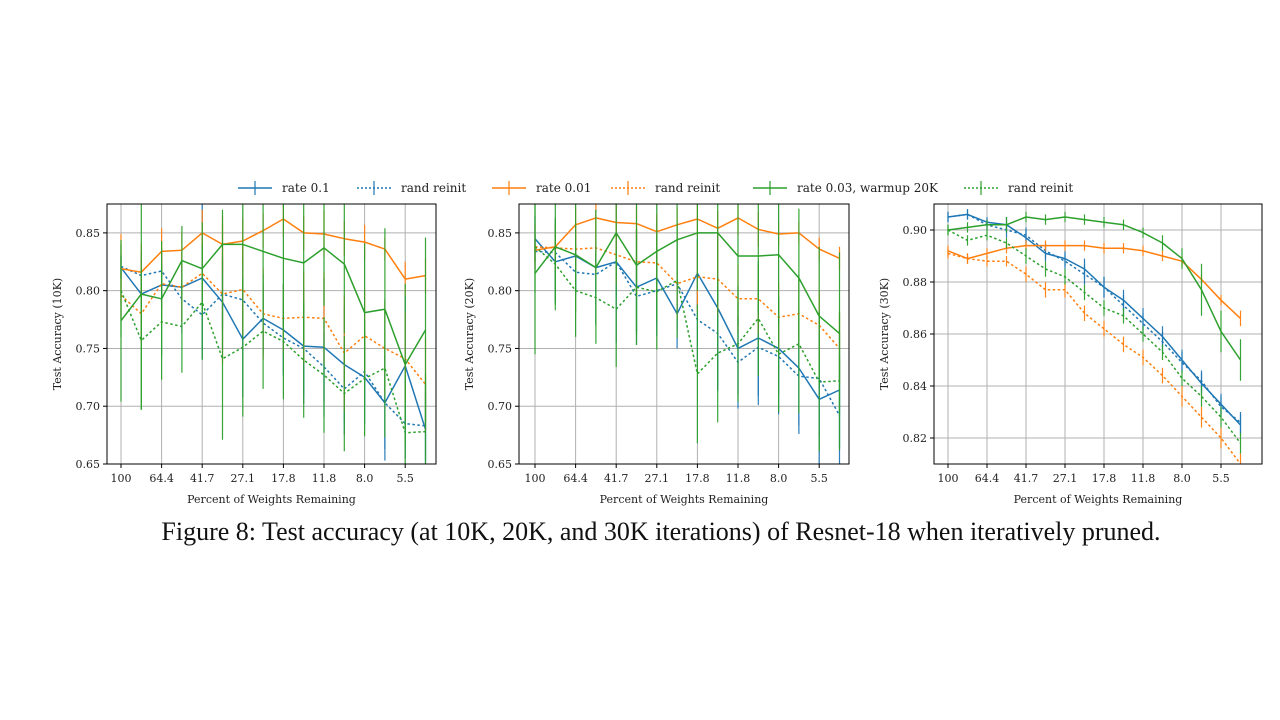  What do you see at coordinates (306, 188) in the screenshot?
I see `legend-label: rate 0.1` at bounding box center [306, 188].